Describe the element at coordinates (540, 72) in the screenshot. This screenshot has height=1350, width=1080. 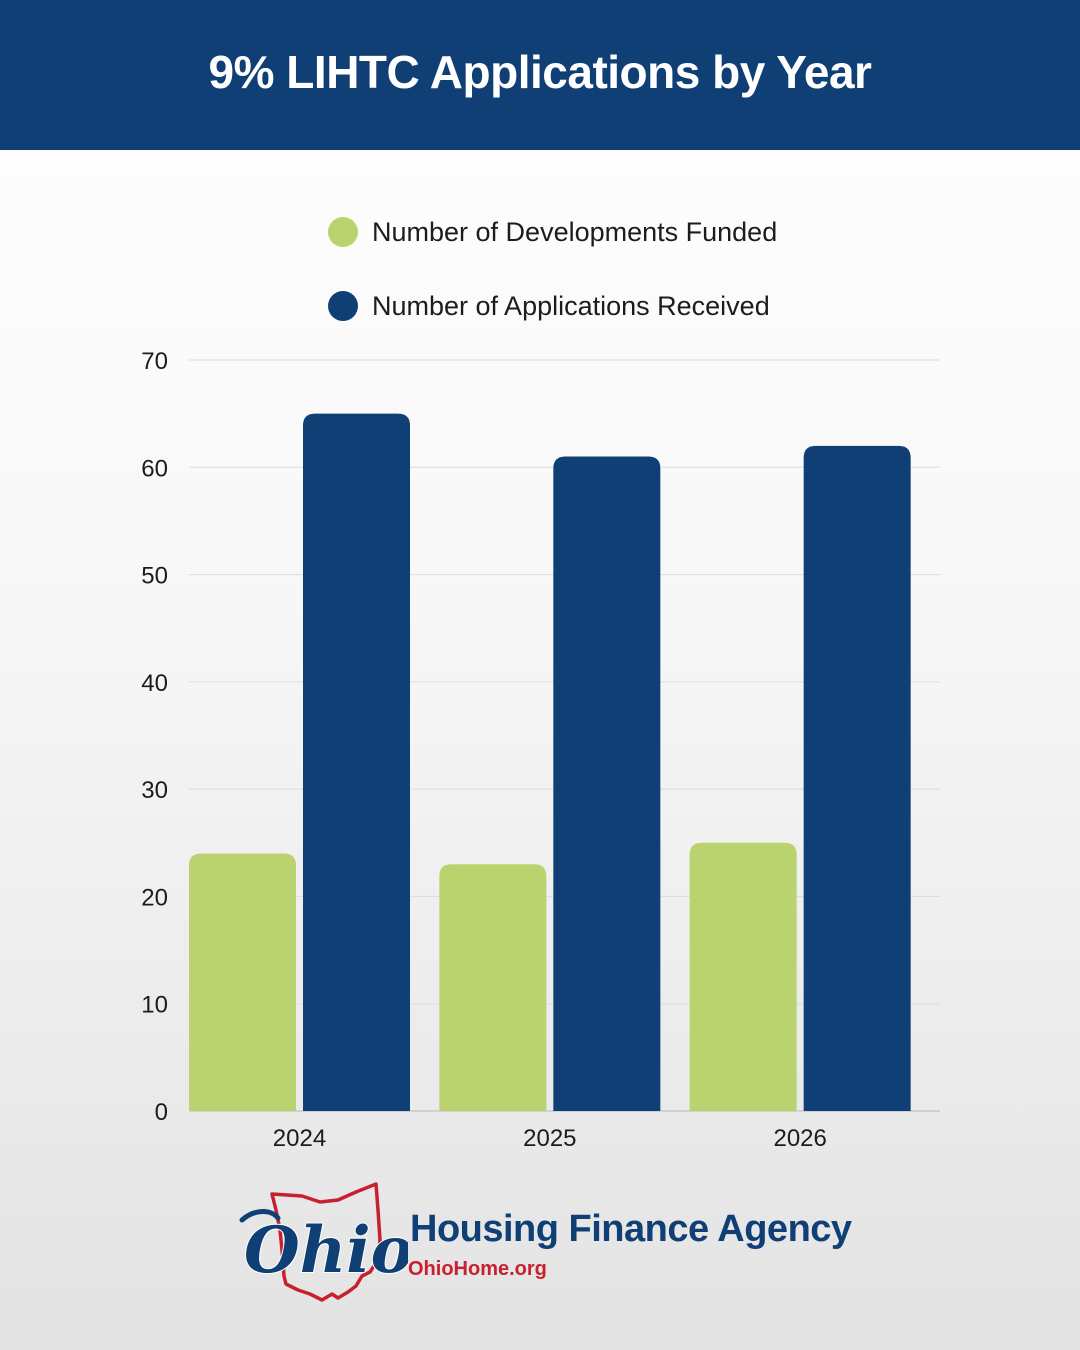
I see `page-title: 9% LIHTC Applications by Year` at that location.